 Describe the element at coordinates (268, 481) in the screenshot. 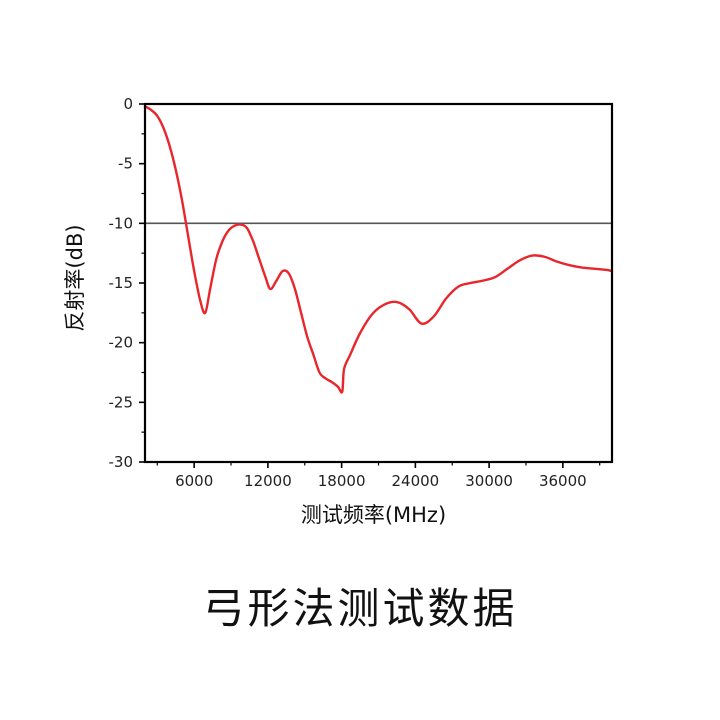

I see `x-tick-label: 12000` at that location.